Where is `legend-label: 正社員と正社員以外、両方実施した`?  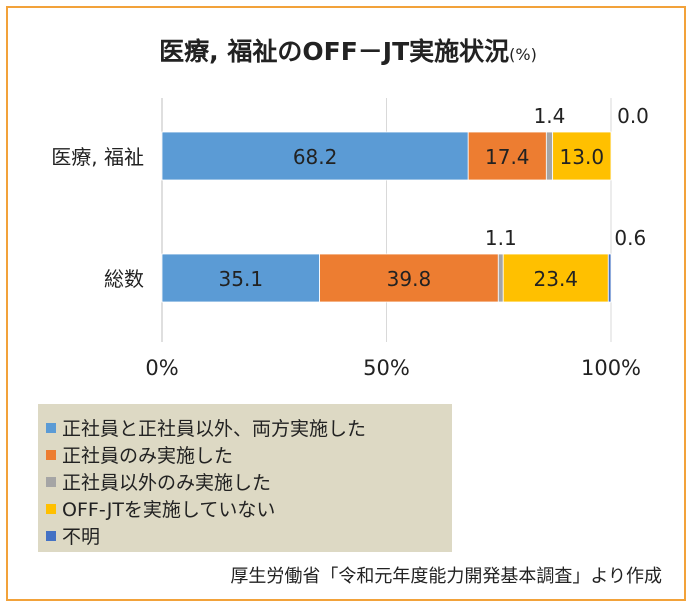
legend-label: 正社員と正社員以外、両方実施した is located at coordinates (214, 429).